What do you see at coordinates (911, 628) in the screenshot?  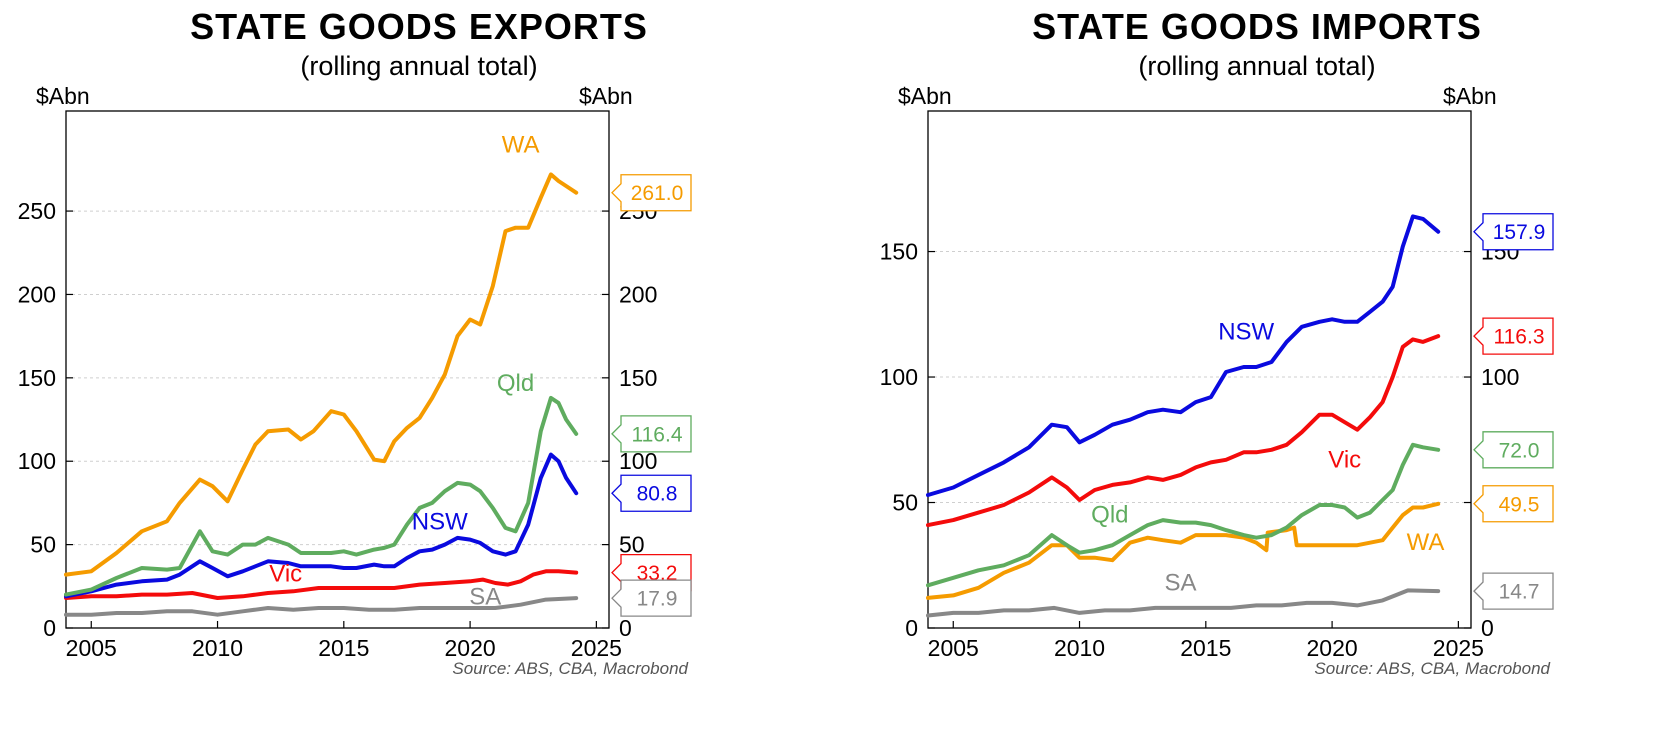 I see `imports-ytick-label-left-0: 0` at bounding box center [911, 628].